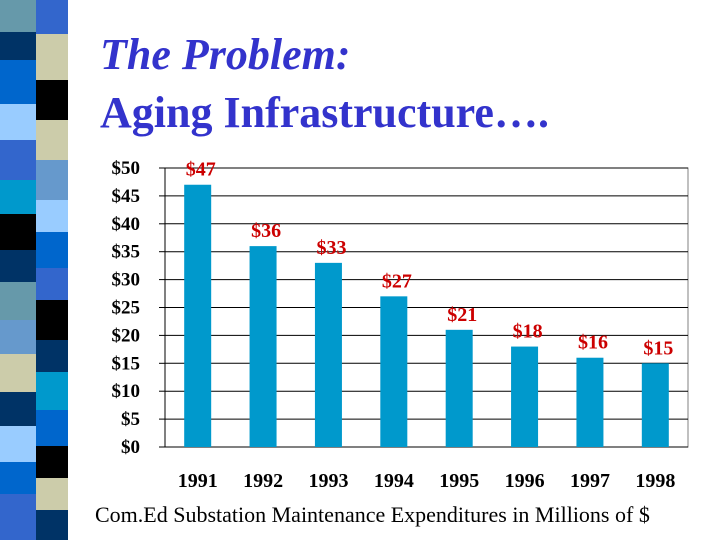  I want to click on x-tick-label: 1998, so click(655, 481).